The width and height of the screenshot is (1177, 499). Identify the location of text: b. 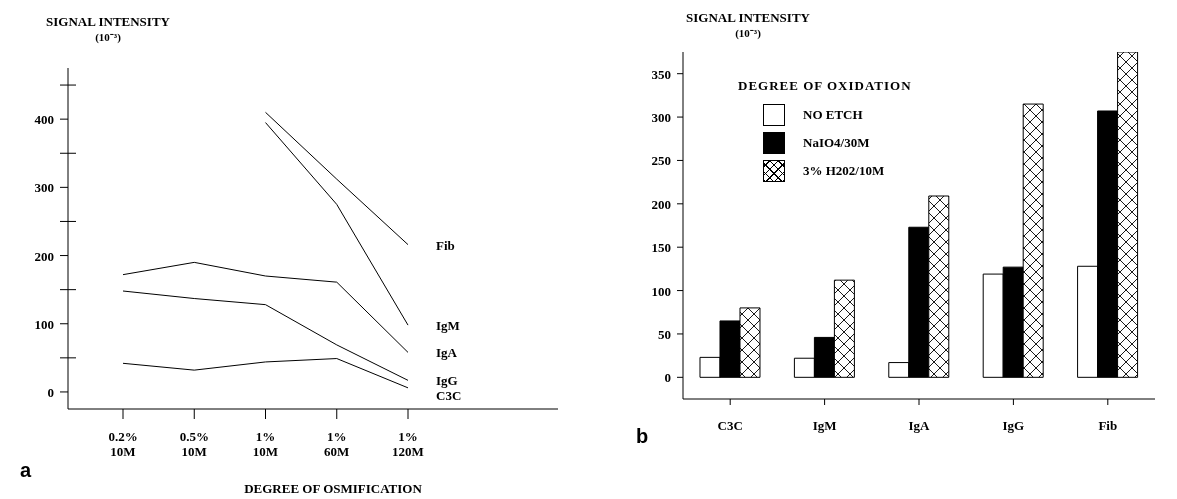
(642, 436).